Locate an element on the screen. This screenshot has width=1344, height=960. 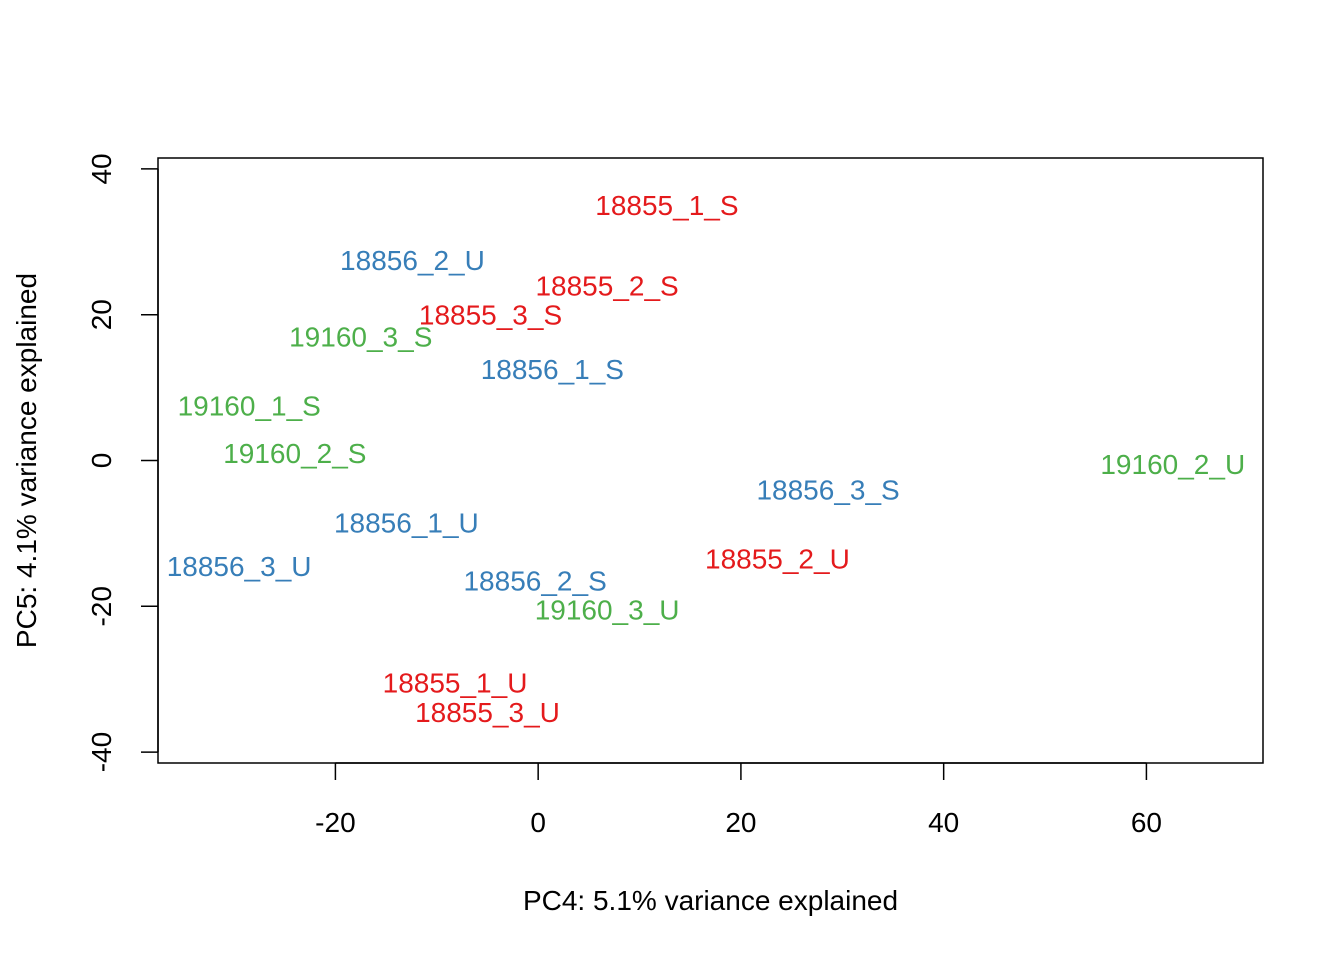
y-tick-label: 0 is located at coordinates (101, 461).